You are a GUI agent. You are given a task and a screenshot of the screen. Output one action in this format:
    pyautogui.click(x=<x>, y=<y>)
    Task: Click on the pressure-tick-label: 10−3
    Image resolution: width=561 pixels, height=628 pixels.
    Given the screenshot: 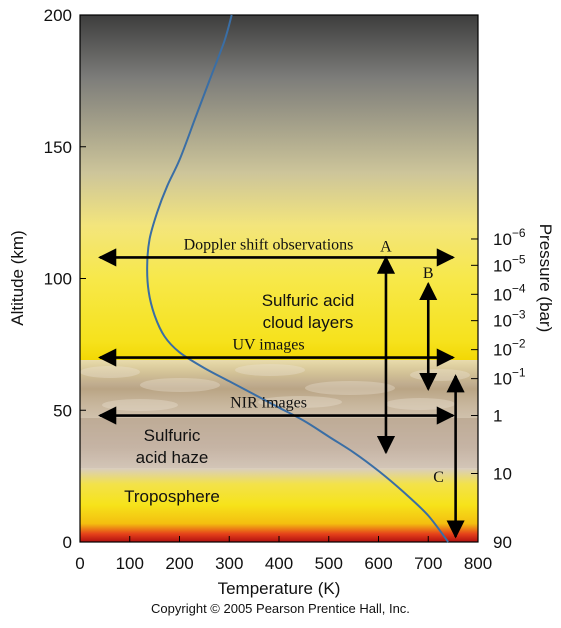 What is the action you would take?
    pyautogui.click(x=509, y=319)
    